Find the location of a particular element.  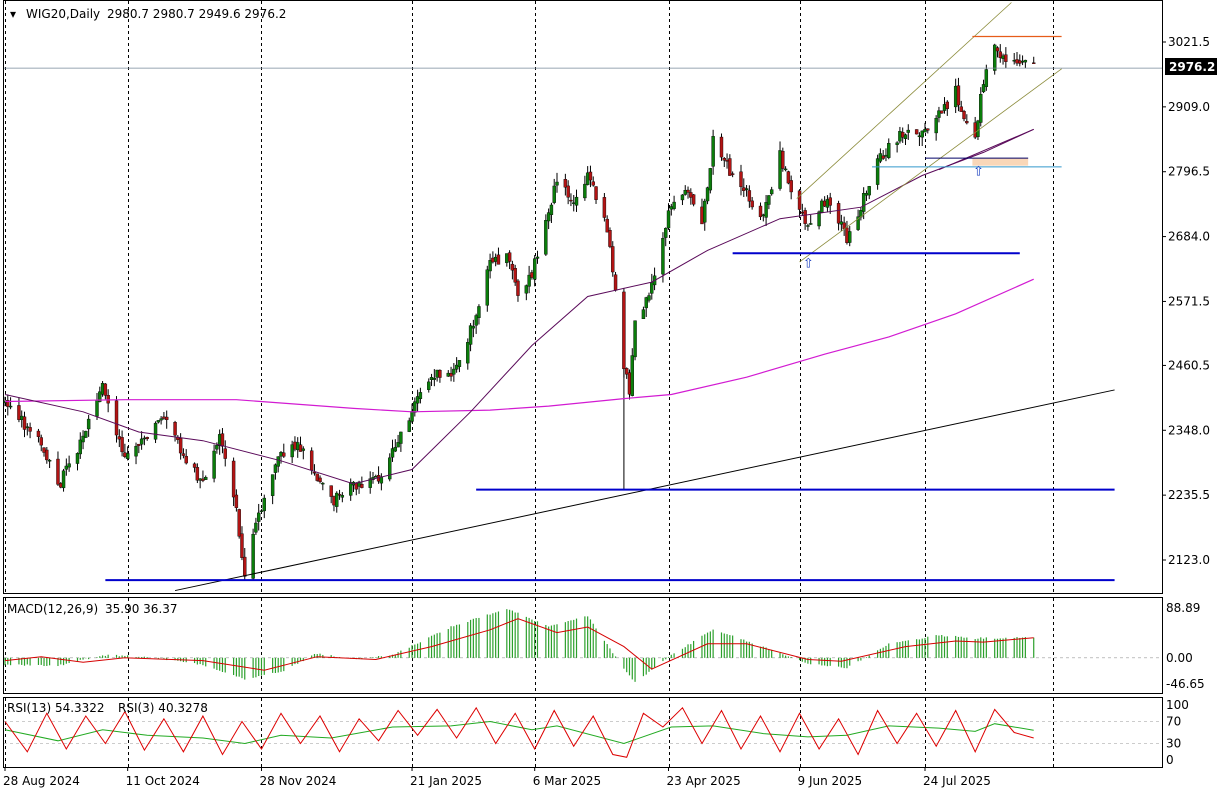

short-trend-line is located at coordinates (986, 149).